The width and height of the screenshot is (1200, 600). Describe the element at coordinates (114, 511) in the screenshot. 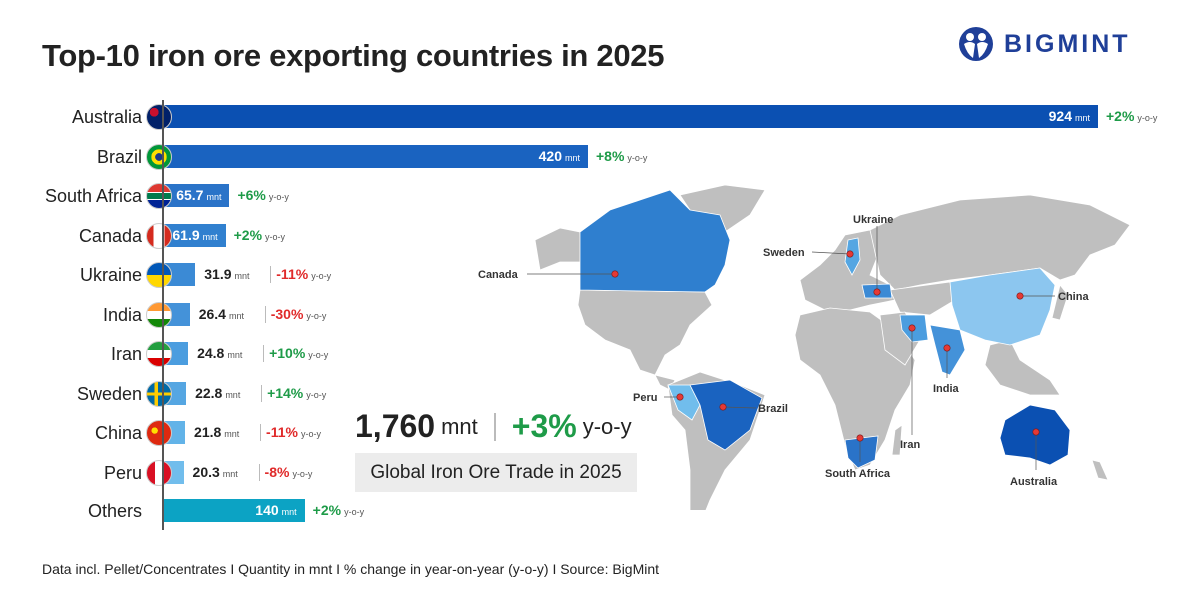

I see `category-label: Others` at that location.